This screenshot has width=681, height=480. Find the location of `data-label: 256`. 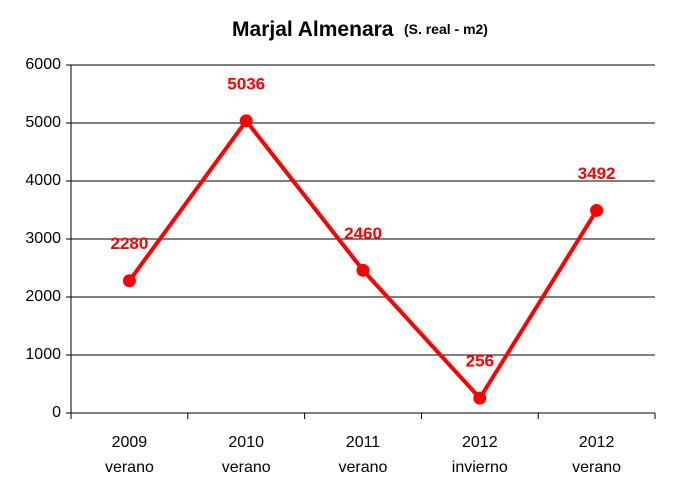

data-label: 256 is located at coordinates (480, 361).